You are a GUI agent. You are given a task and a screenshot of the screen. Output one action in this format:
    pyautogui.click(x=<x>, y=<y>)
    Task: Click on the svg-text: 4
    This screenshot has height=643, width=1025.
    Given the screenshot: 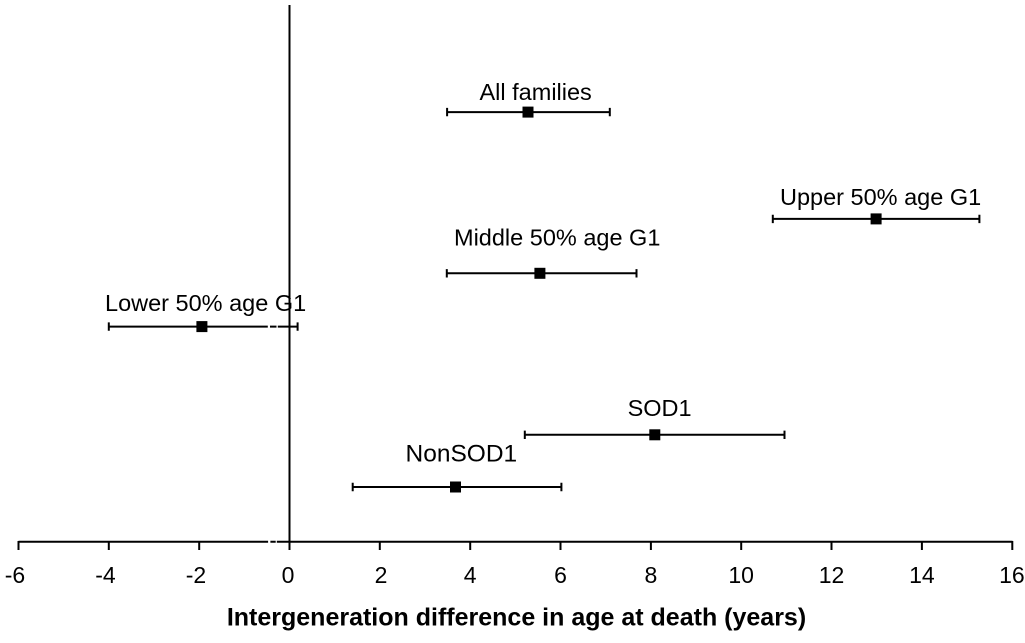 What is the action you would take?
    pyautogui.click(x=470, y=575)
    